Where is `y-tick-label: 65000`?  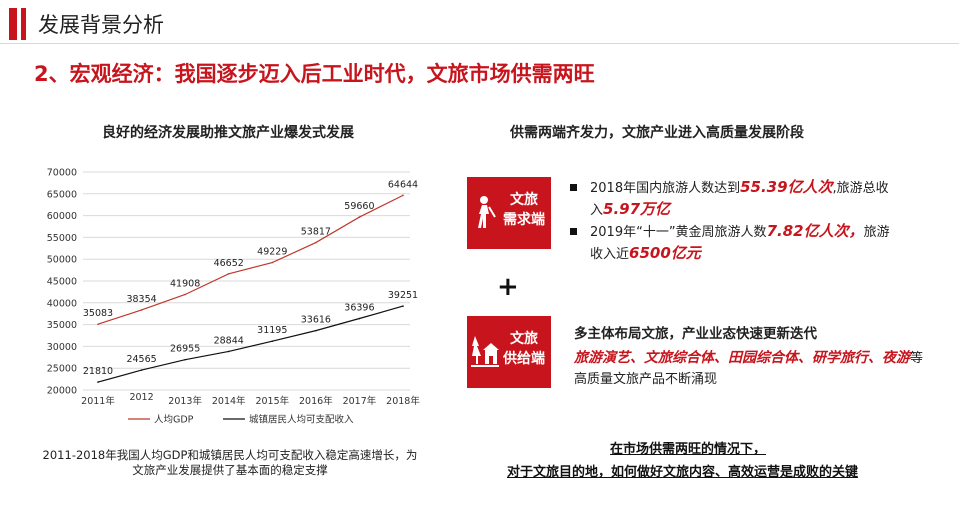
y-tick-label: 65000 is located at coordinates (62, 194).